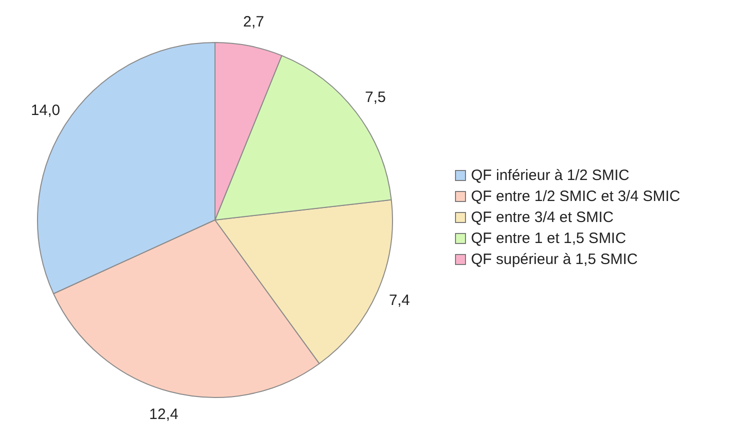  What do you see at coordinates (253, 21) in the screenshot?
I see `data-label: 2,7` at bounding box center [253, 21].